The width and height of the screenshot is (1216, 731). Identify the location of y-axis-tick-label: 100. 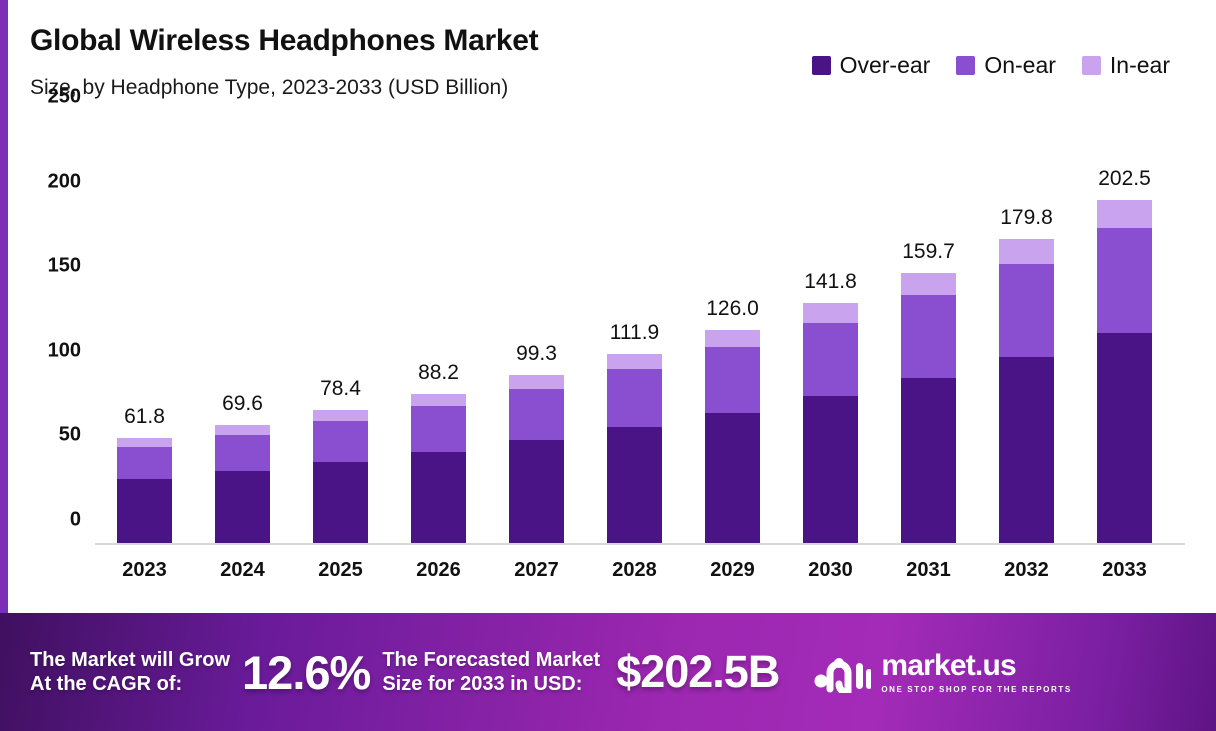
(64, 350).